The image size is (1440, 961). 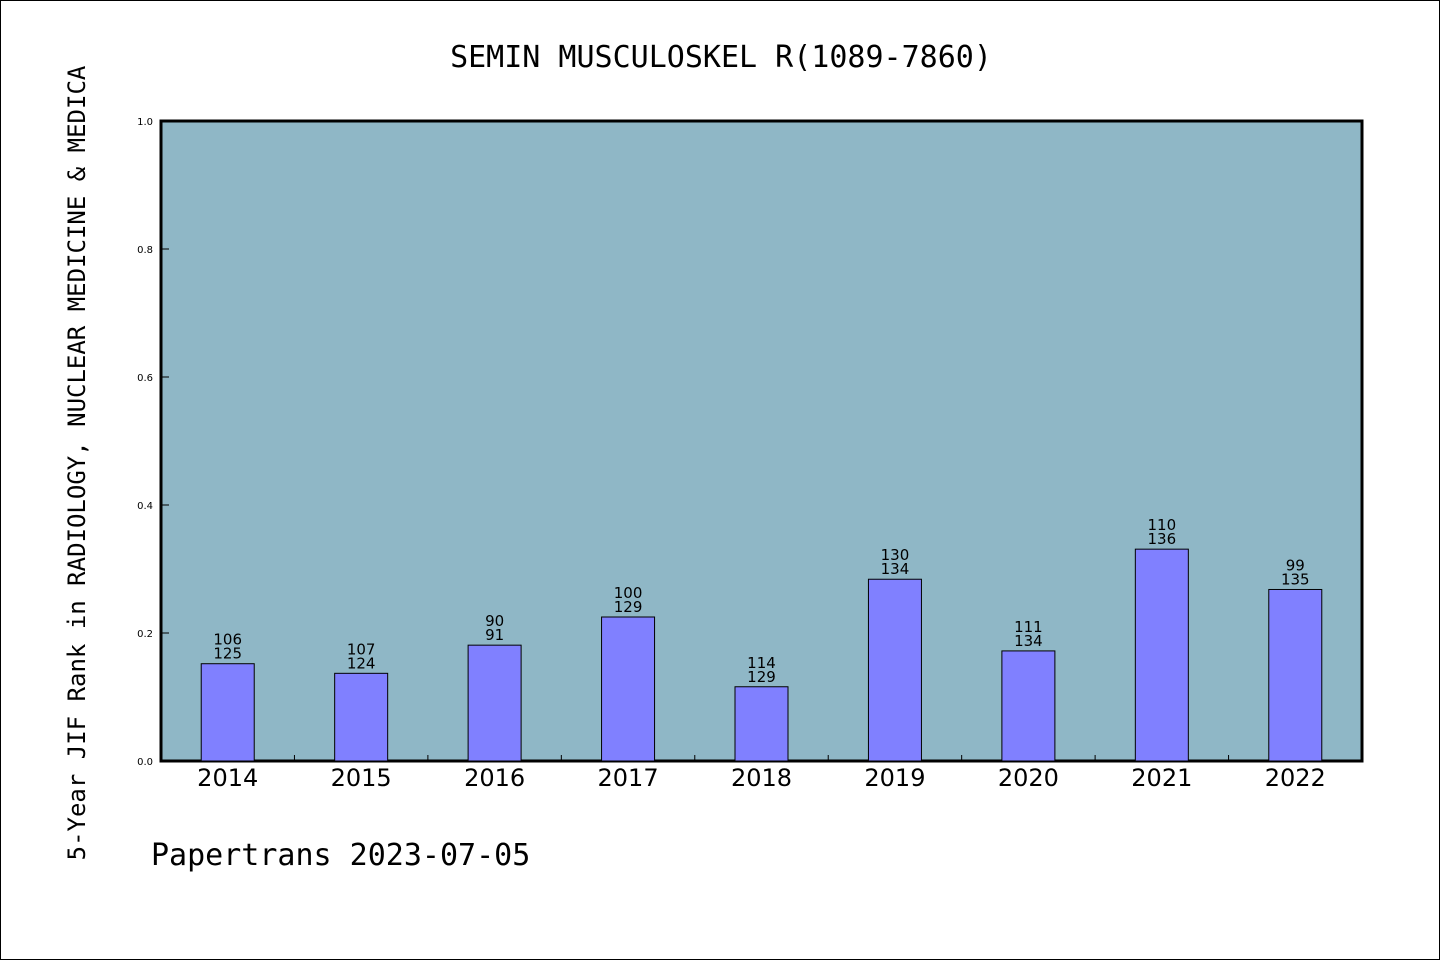 What do you see at coordinates (145, 250) in the screenshot?
I see `y-tick-label: 0.8` at bounding box center [145, 250].